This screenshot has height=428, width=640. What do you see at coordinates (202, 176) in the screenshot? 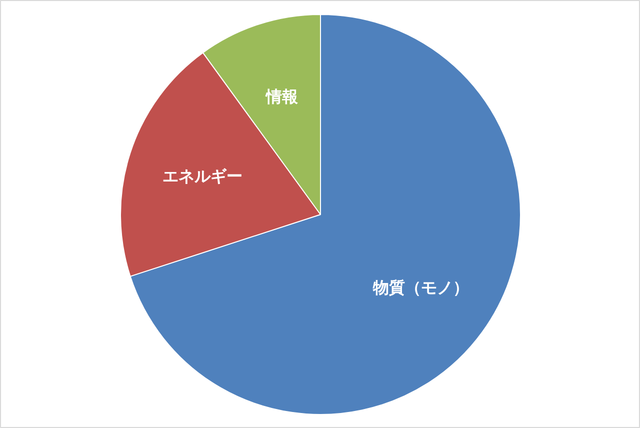
I see `slice-label: エネルギー` at bounding box center [202, 176].